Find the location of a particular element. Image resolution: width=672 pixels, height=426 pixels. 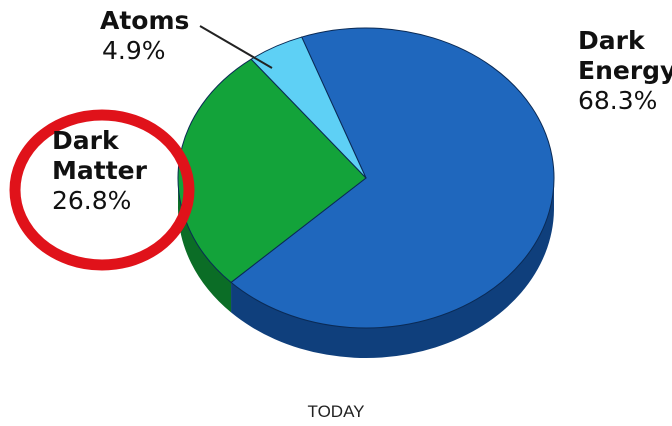

dark-matter-highlight-circle is located at coordinates (102, 190).